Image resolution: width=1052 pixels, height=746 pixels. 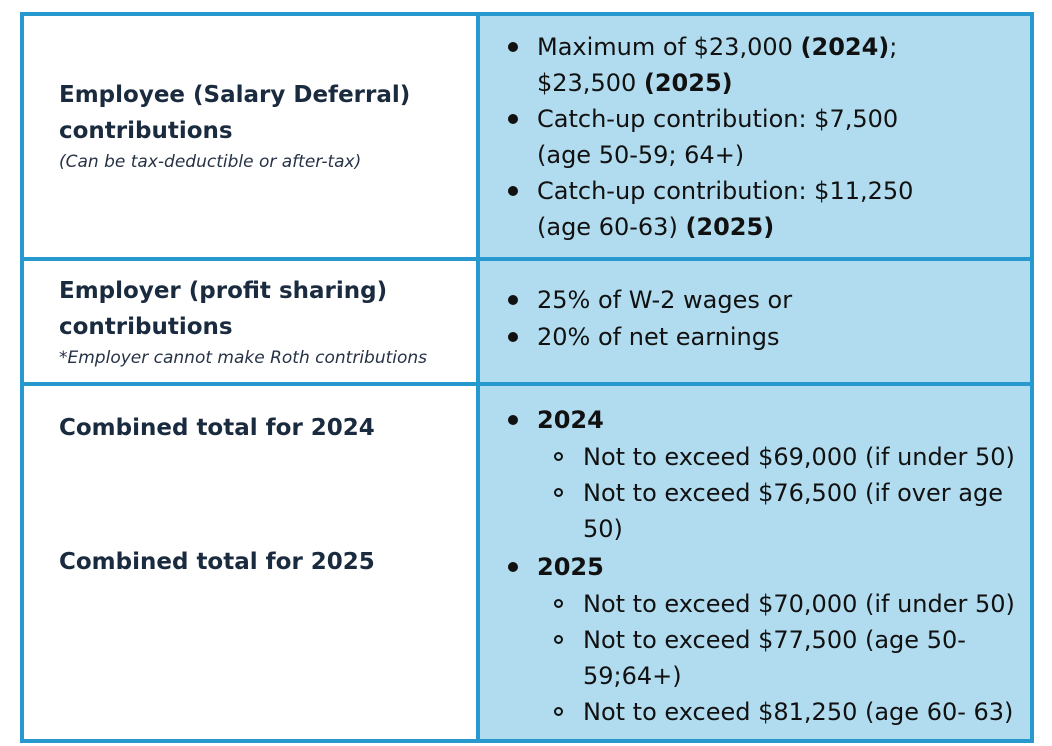 What do you see at coordinates (799, 457) in the screenshot?
I see `list-item: Not to exceed $69,000 (if under 50)` at bounding box center [799, 457].